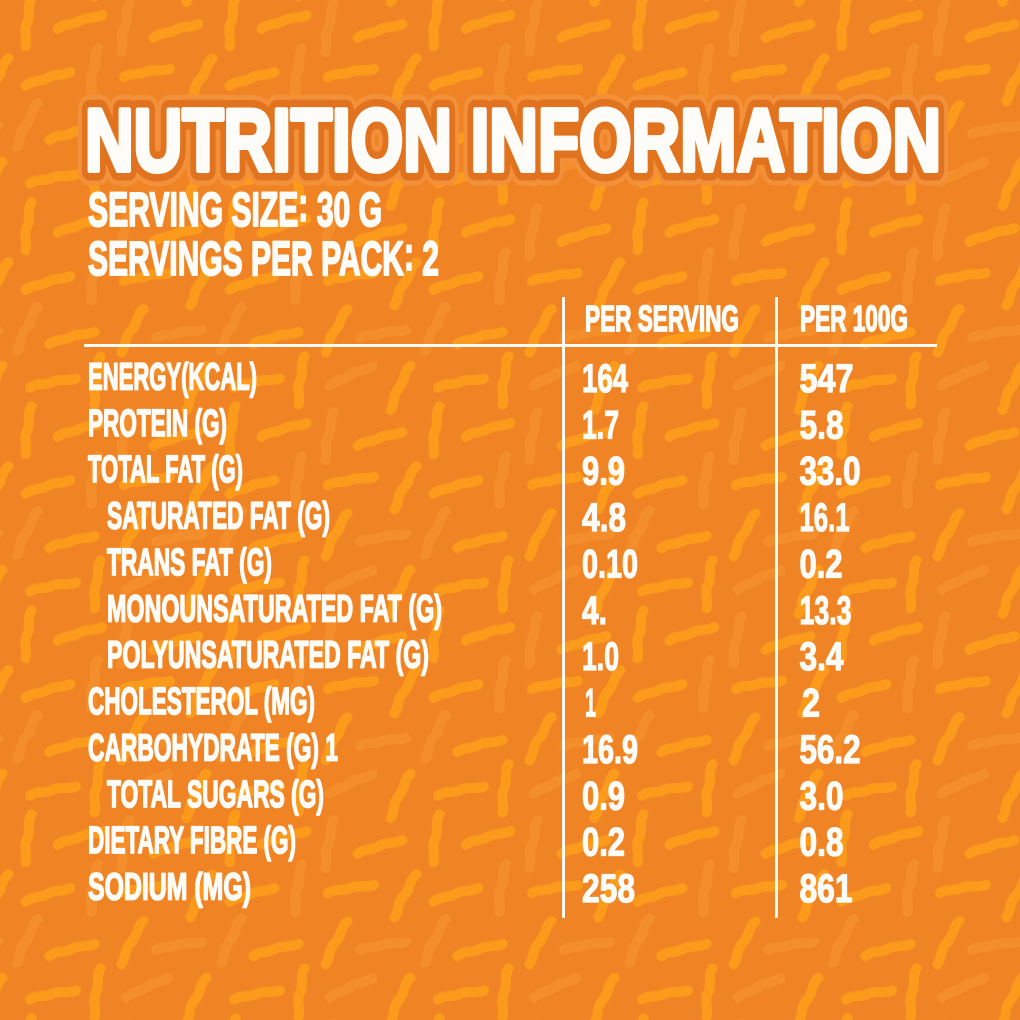 The width and height of the screenshot is (1020, 1020). Describe the element at coordinates (215, 795) in the screenshot. I see `svg-text: TOTAL SUGARS (G)` at that location.